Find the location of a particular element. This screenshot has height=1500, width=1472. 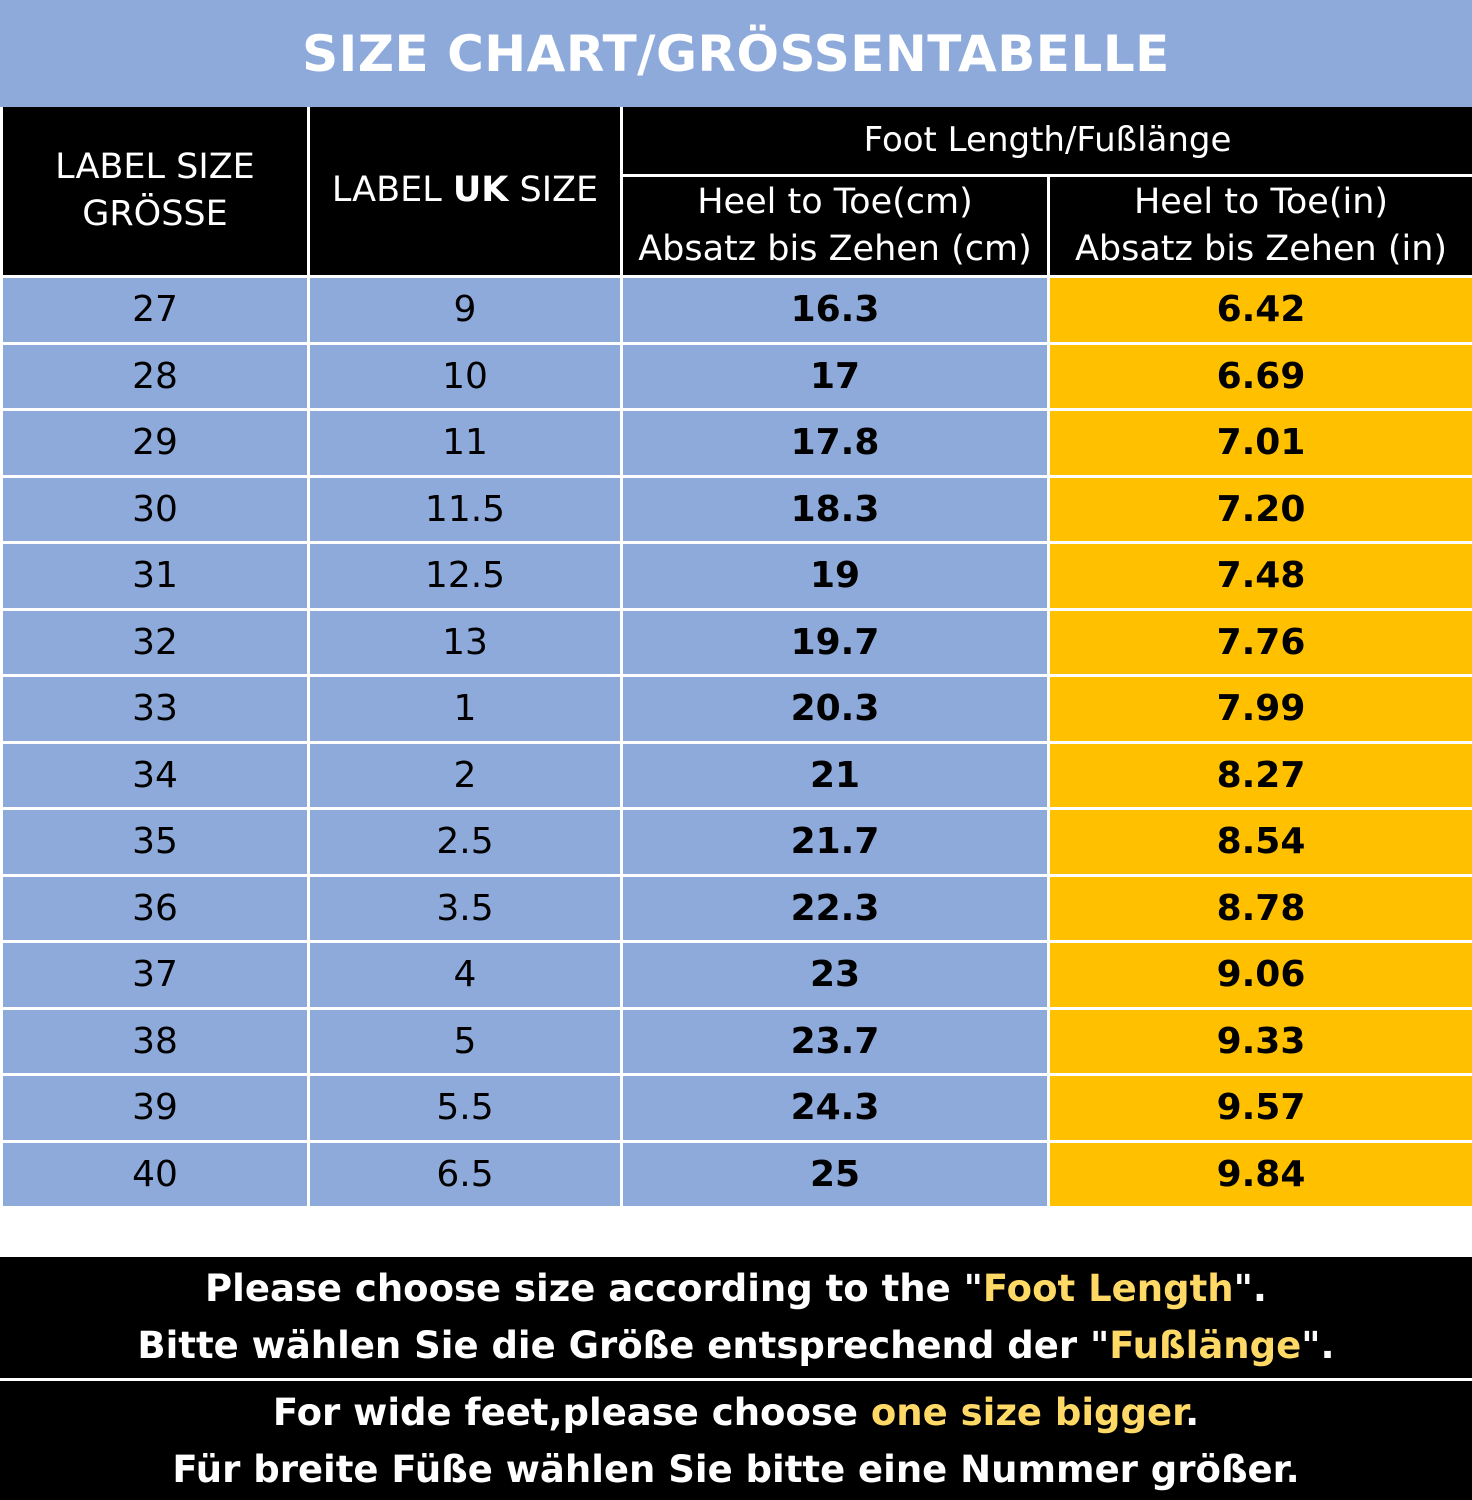

title-bar: SIZE CHART/GRÖSSENTABELLE is located at coordinates (736, 53).